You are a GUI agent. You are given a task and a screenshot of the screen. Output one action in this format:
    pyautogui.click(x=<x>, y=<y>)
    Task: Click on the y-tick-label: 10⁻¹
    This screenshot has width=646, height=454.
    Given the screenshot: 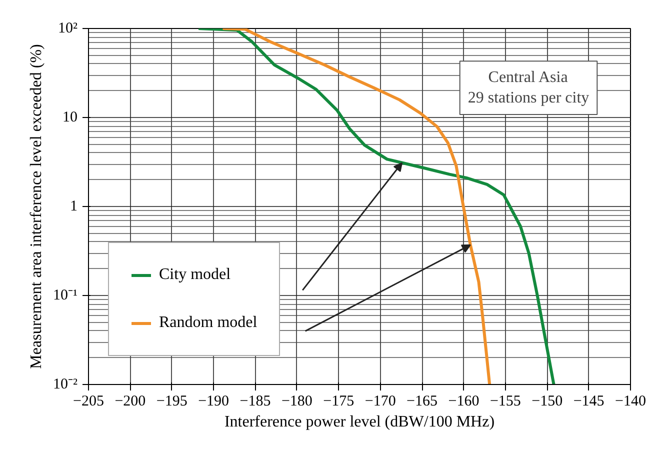 What is the action you would take?
    pyautogui.click(x=65, y=296)
    